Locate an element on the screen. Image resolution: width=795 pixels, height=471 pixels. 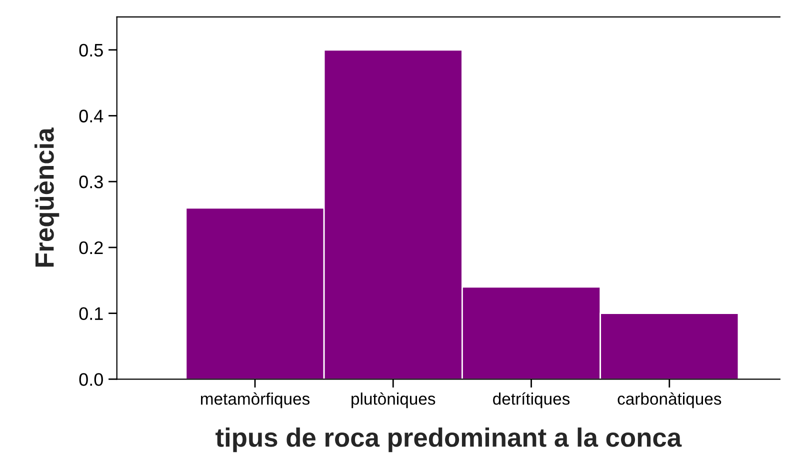
y-tick-label: 0.1 is located at coordinates (91, 313).